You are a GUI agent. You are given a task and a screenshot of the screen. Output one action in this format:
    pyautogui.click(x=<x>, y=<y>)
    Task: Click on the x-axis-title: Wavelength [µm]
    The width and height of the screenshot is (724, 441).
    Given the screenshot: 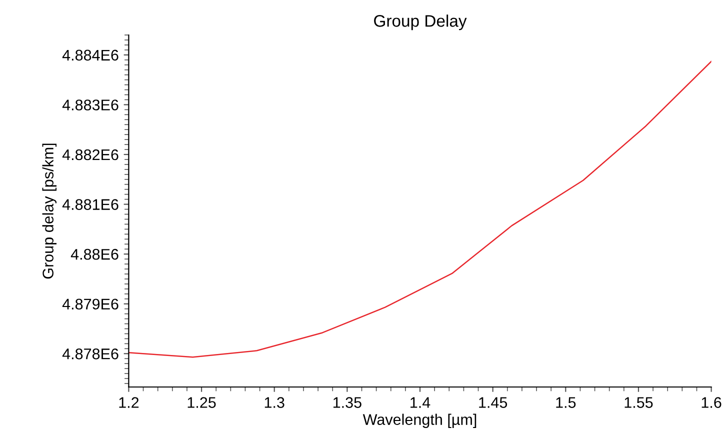 What is the action you would take?
    pyautogui.click(x=419, y=421)
    